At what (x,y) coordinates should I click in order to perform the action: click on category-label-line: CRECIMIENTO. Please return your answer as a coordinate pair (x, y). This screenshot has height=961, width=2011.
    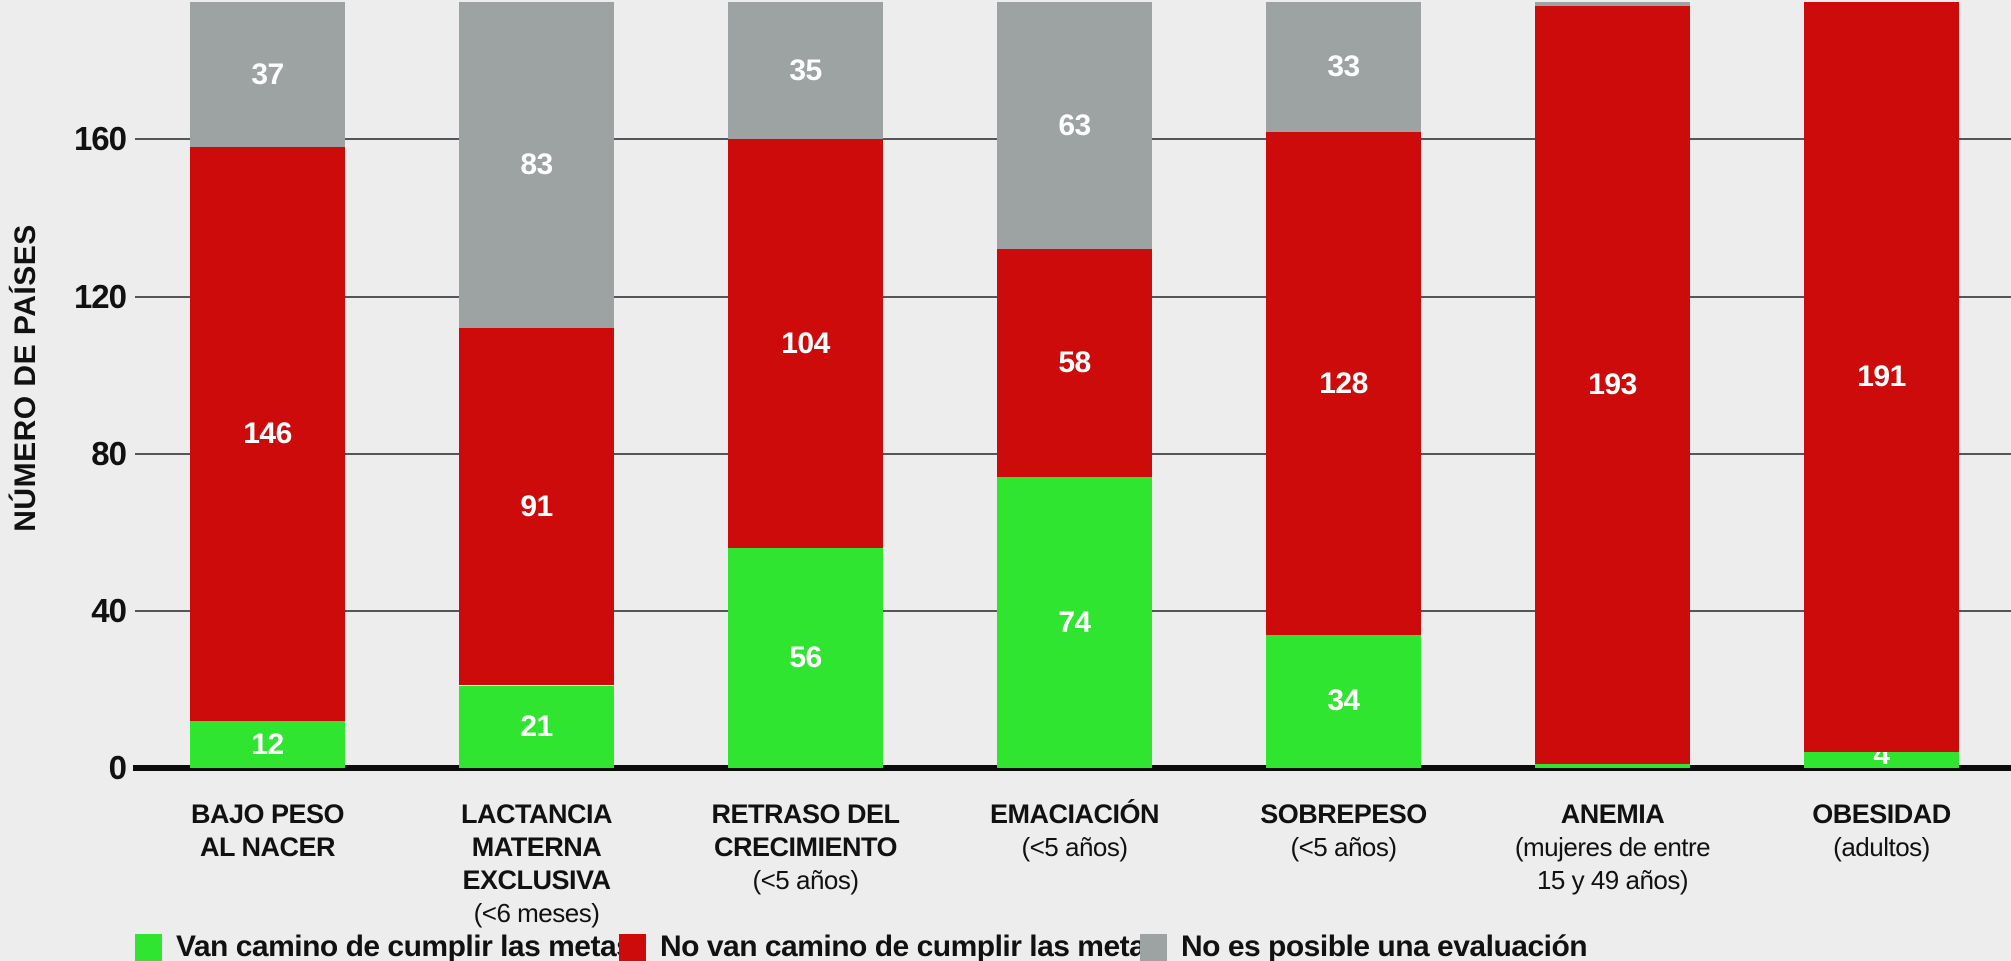
    Looking at the image, I should click on (805, 847).